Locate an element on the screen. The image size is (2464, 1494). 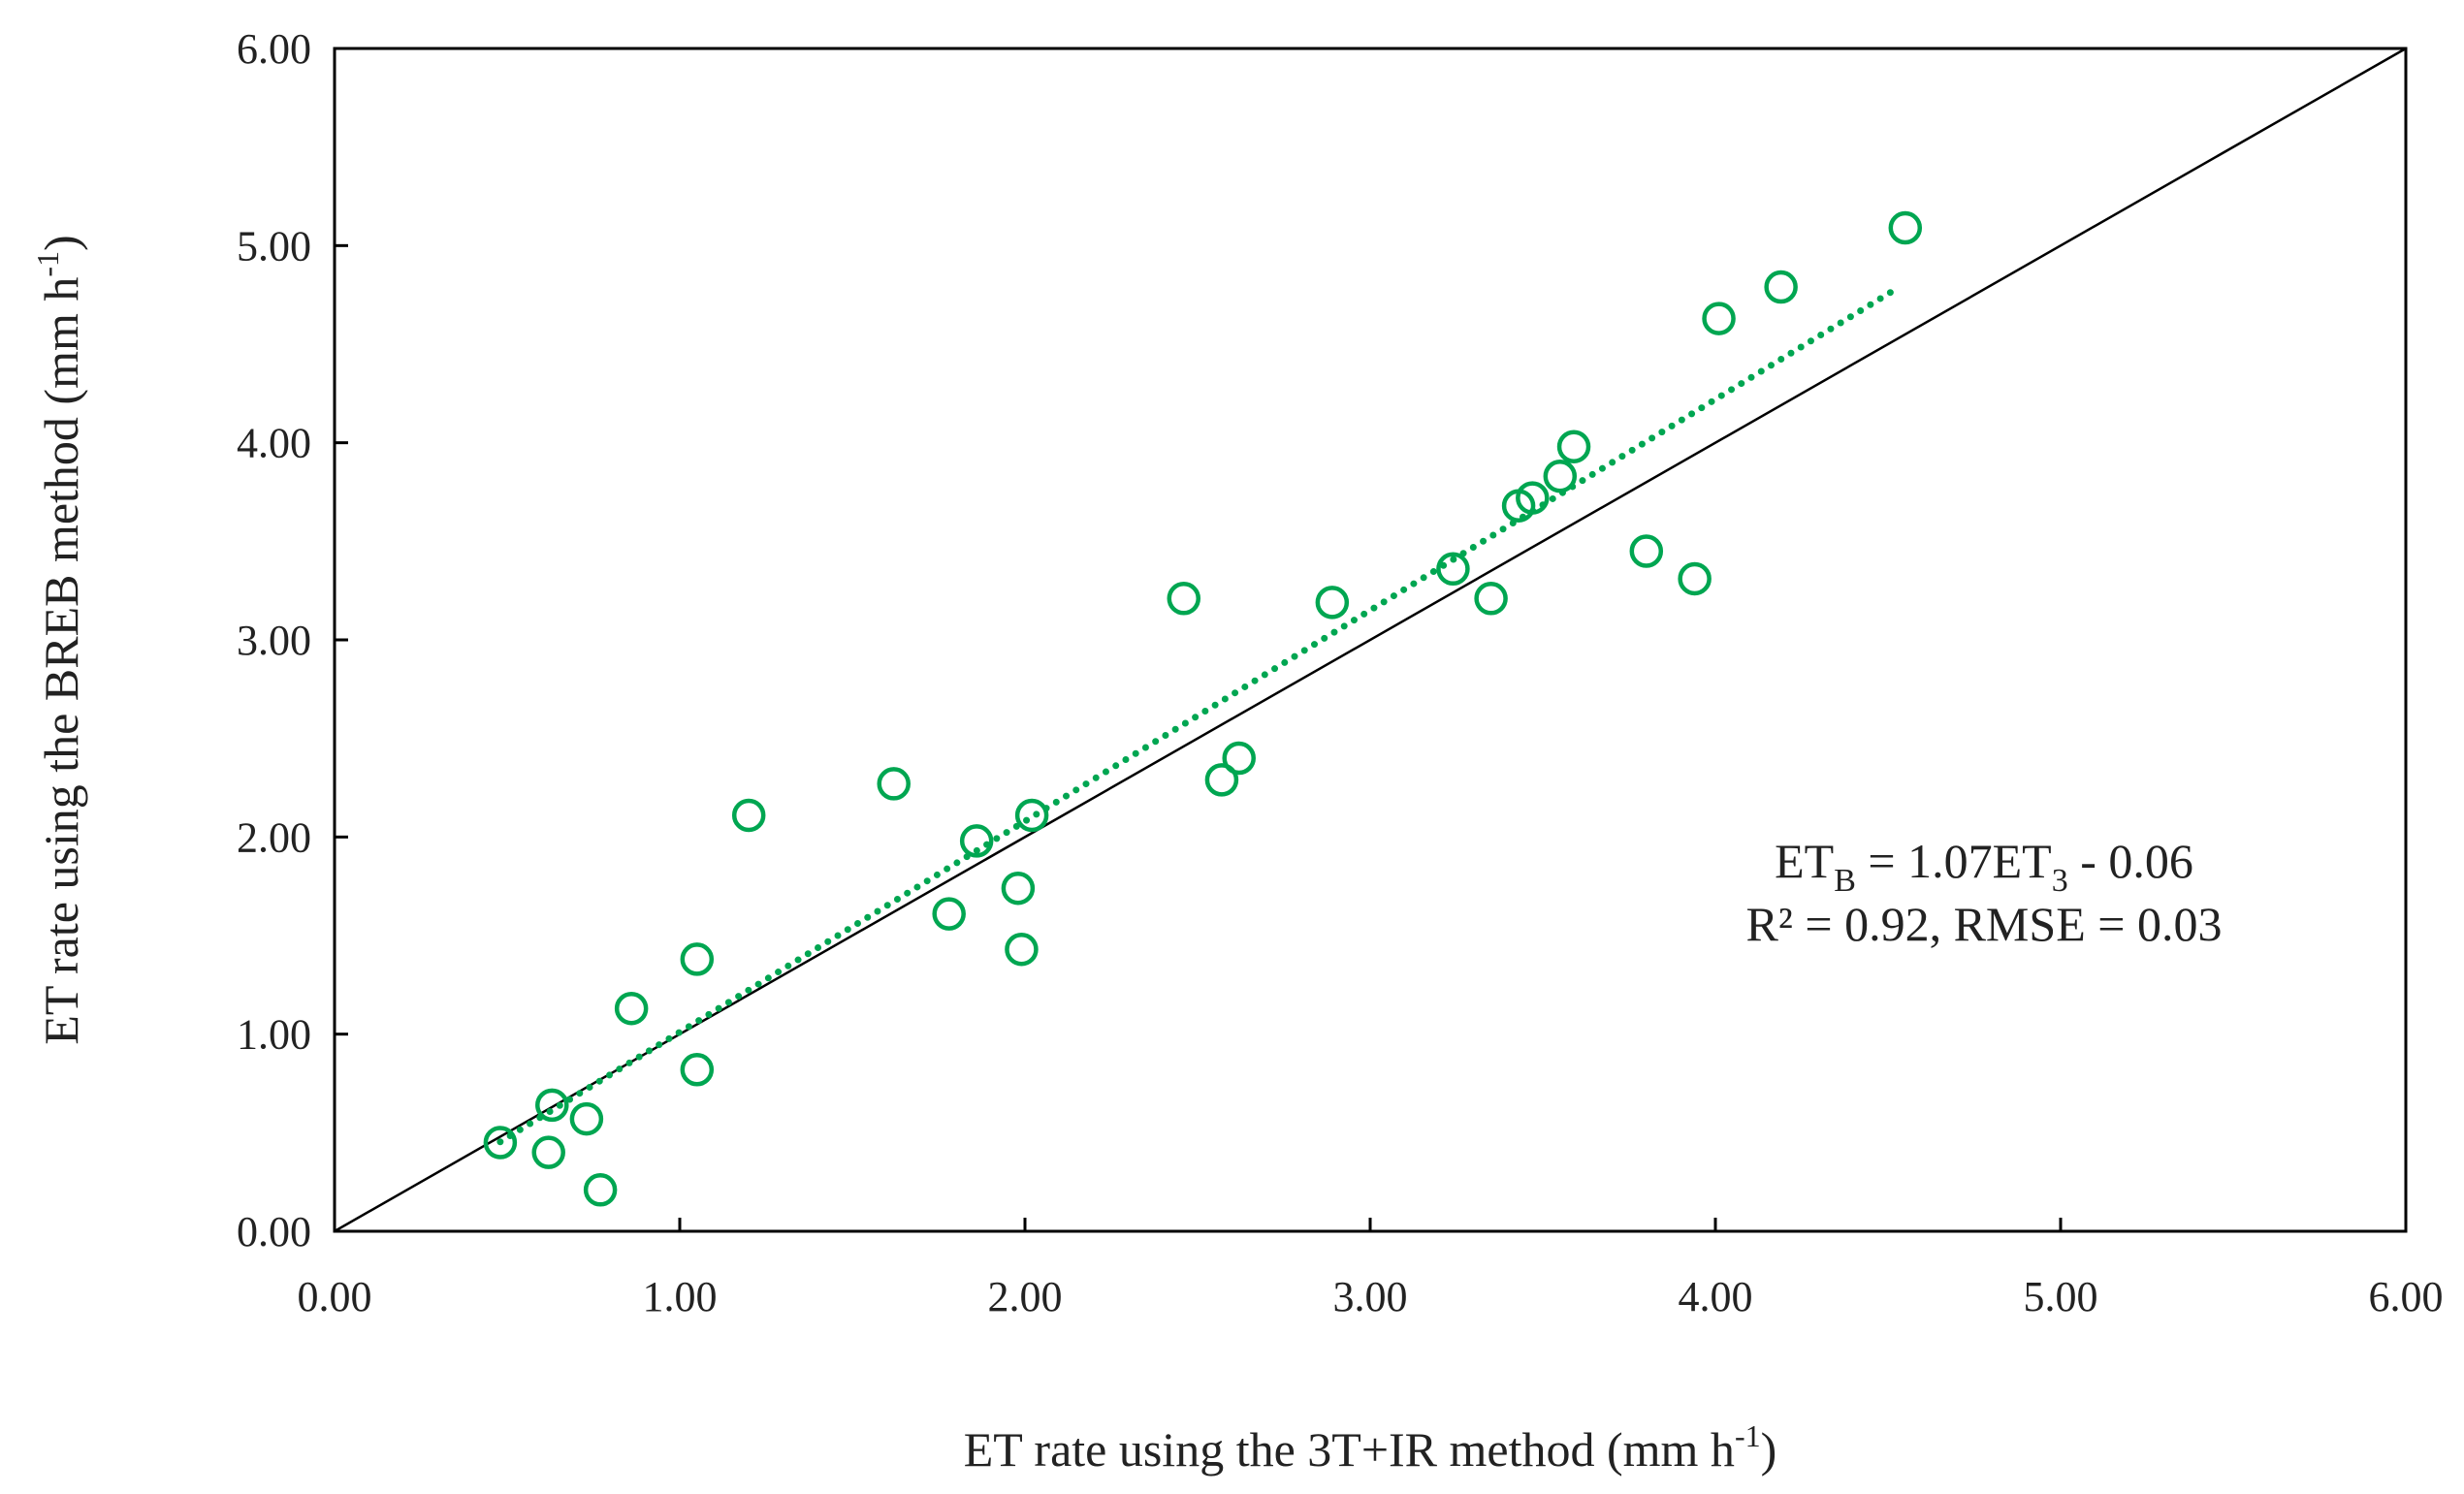
y-tick-label: 3.00 is located at coordinates (274, 640).